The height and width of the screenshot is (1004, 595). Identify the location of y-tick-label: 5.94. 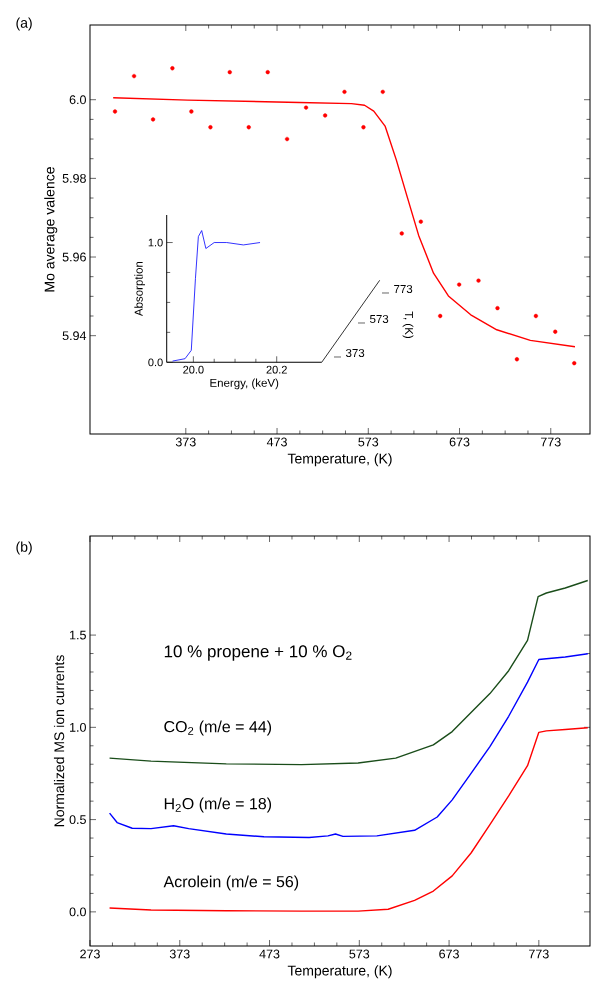
(74, 336).